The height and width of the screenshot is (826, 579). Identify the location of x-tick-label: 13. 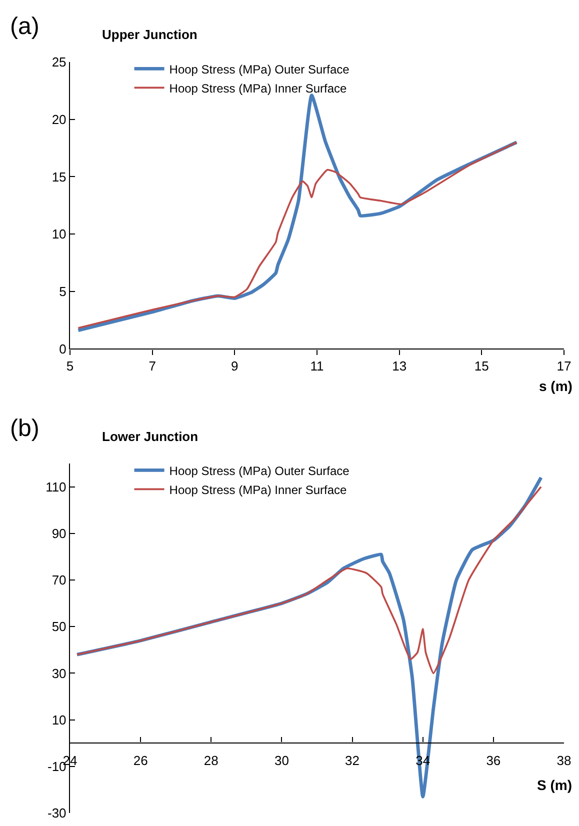
(399, 366).